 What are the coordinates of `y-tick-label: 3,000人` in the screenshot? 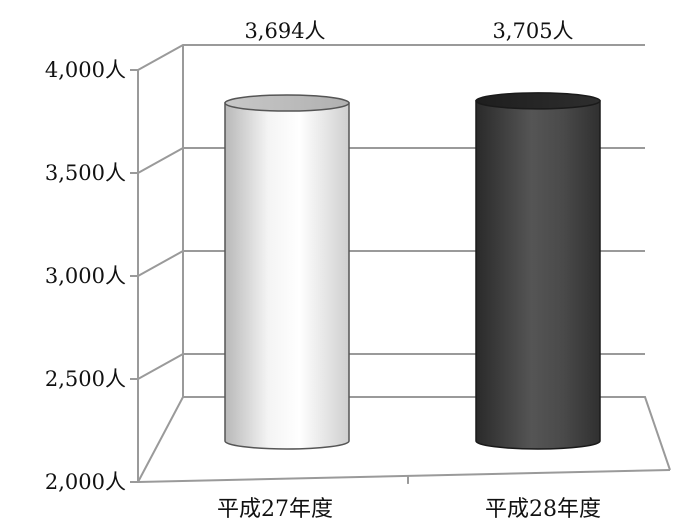 It's located at (85, 276).